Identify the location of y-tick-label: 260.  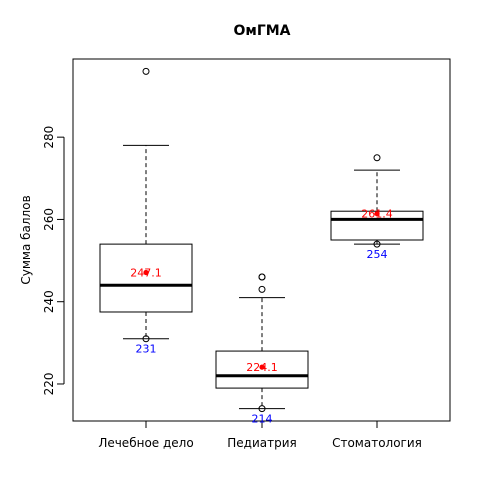
(49, 219).